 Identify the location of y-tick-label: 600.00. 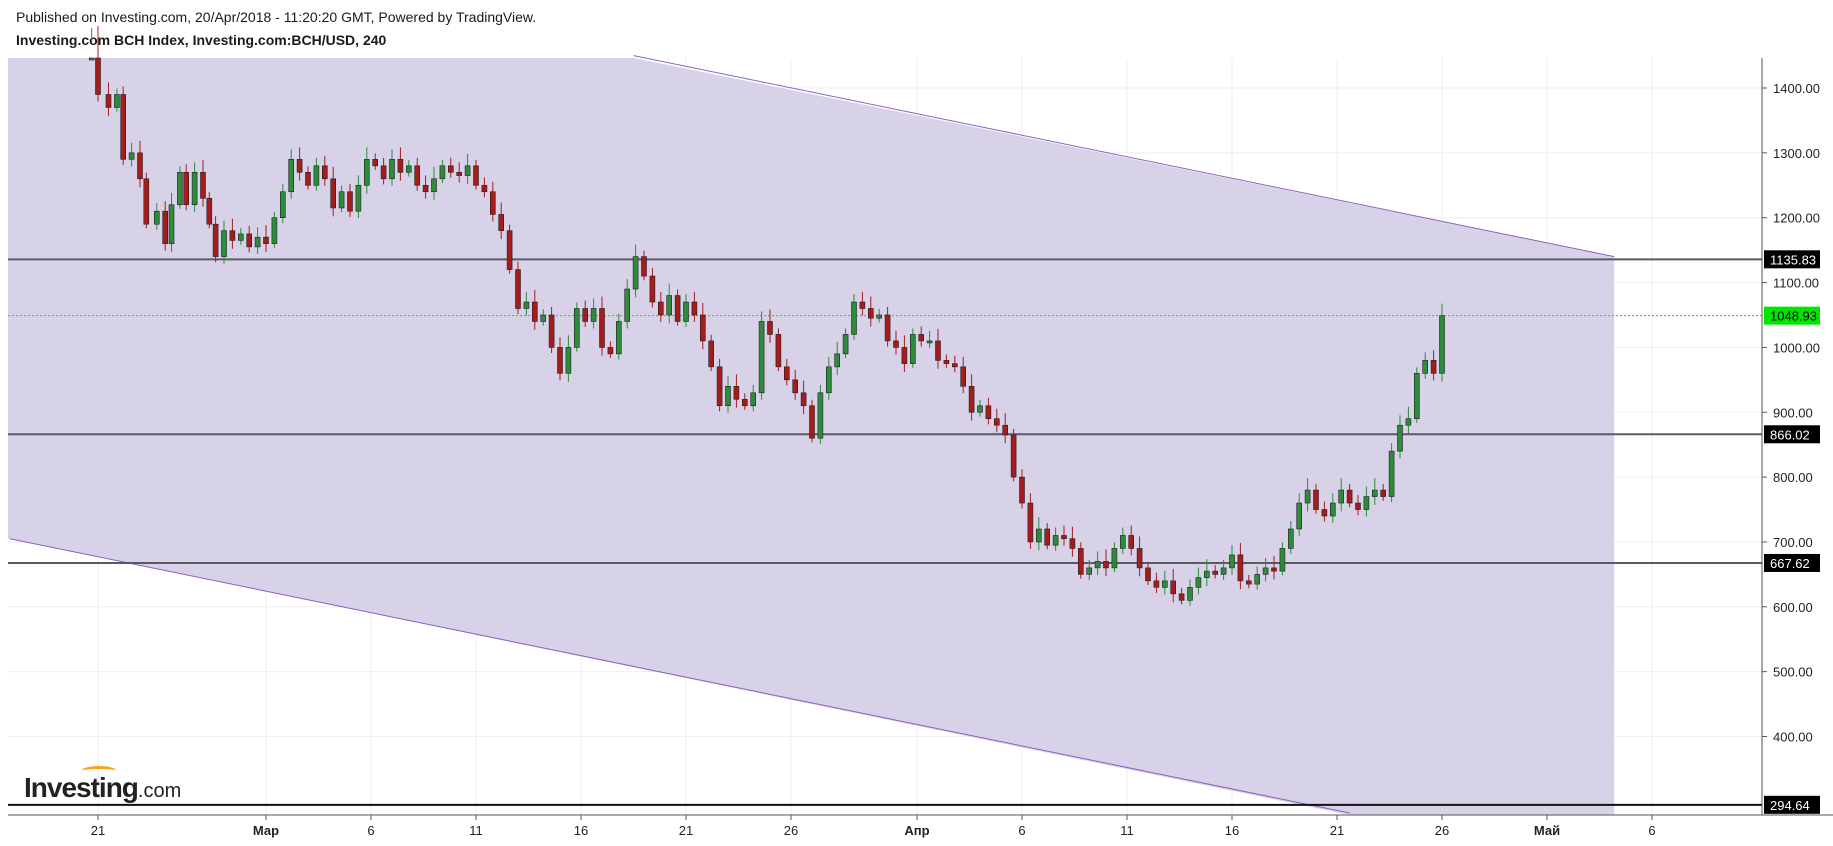
(1793, 607).